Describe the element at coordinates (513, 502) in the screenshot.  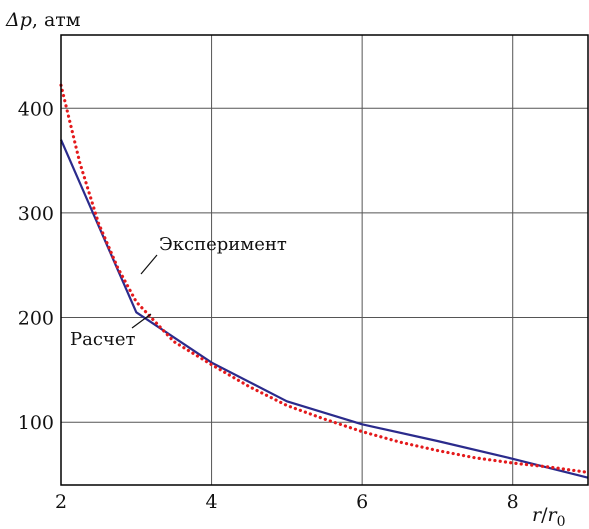
I see `x-tick-label: 8` at that location.